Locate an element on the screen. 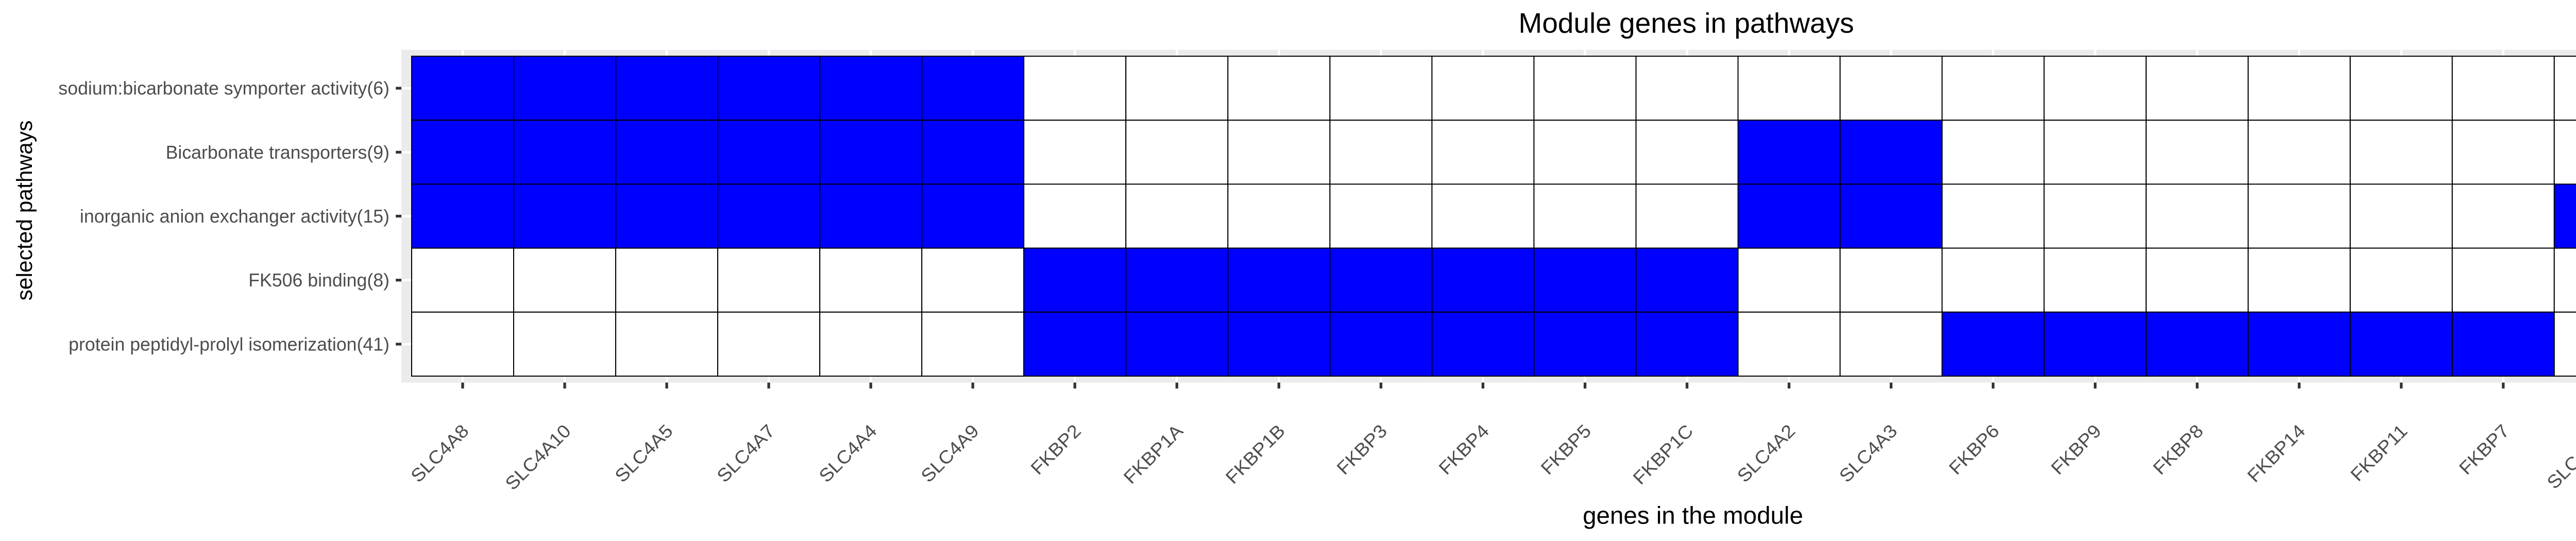  svg-text: selected pathways is located at coordinates (25, 211).